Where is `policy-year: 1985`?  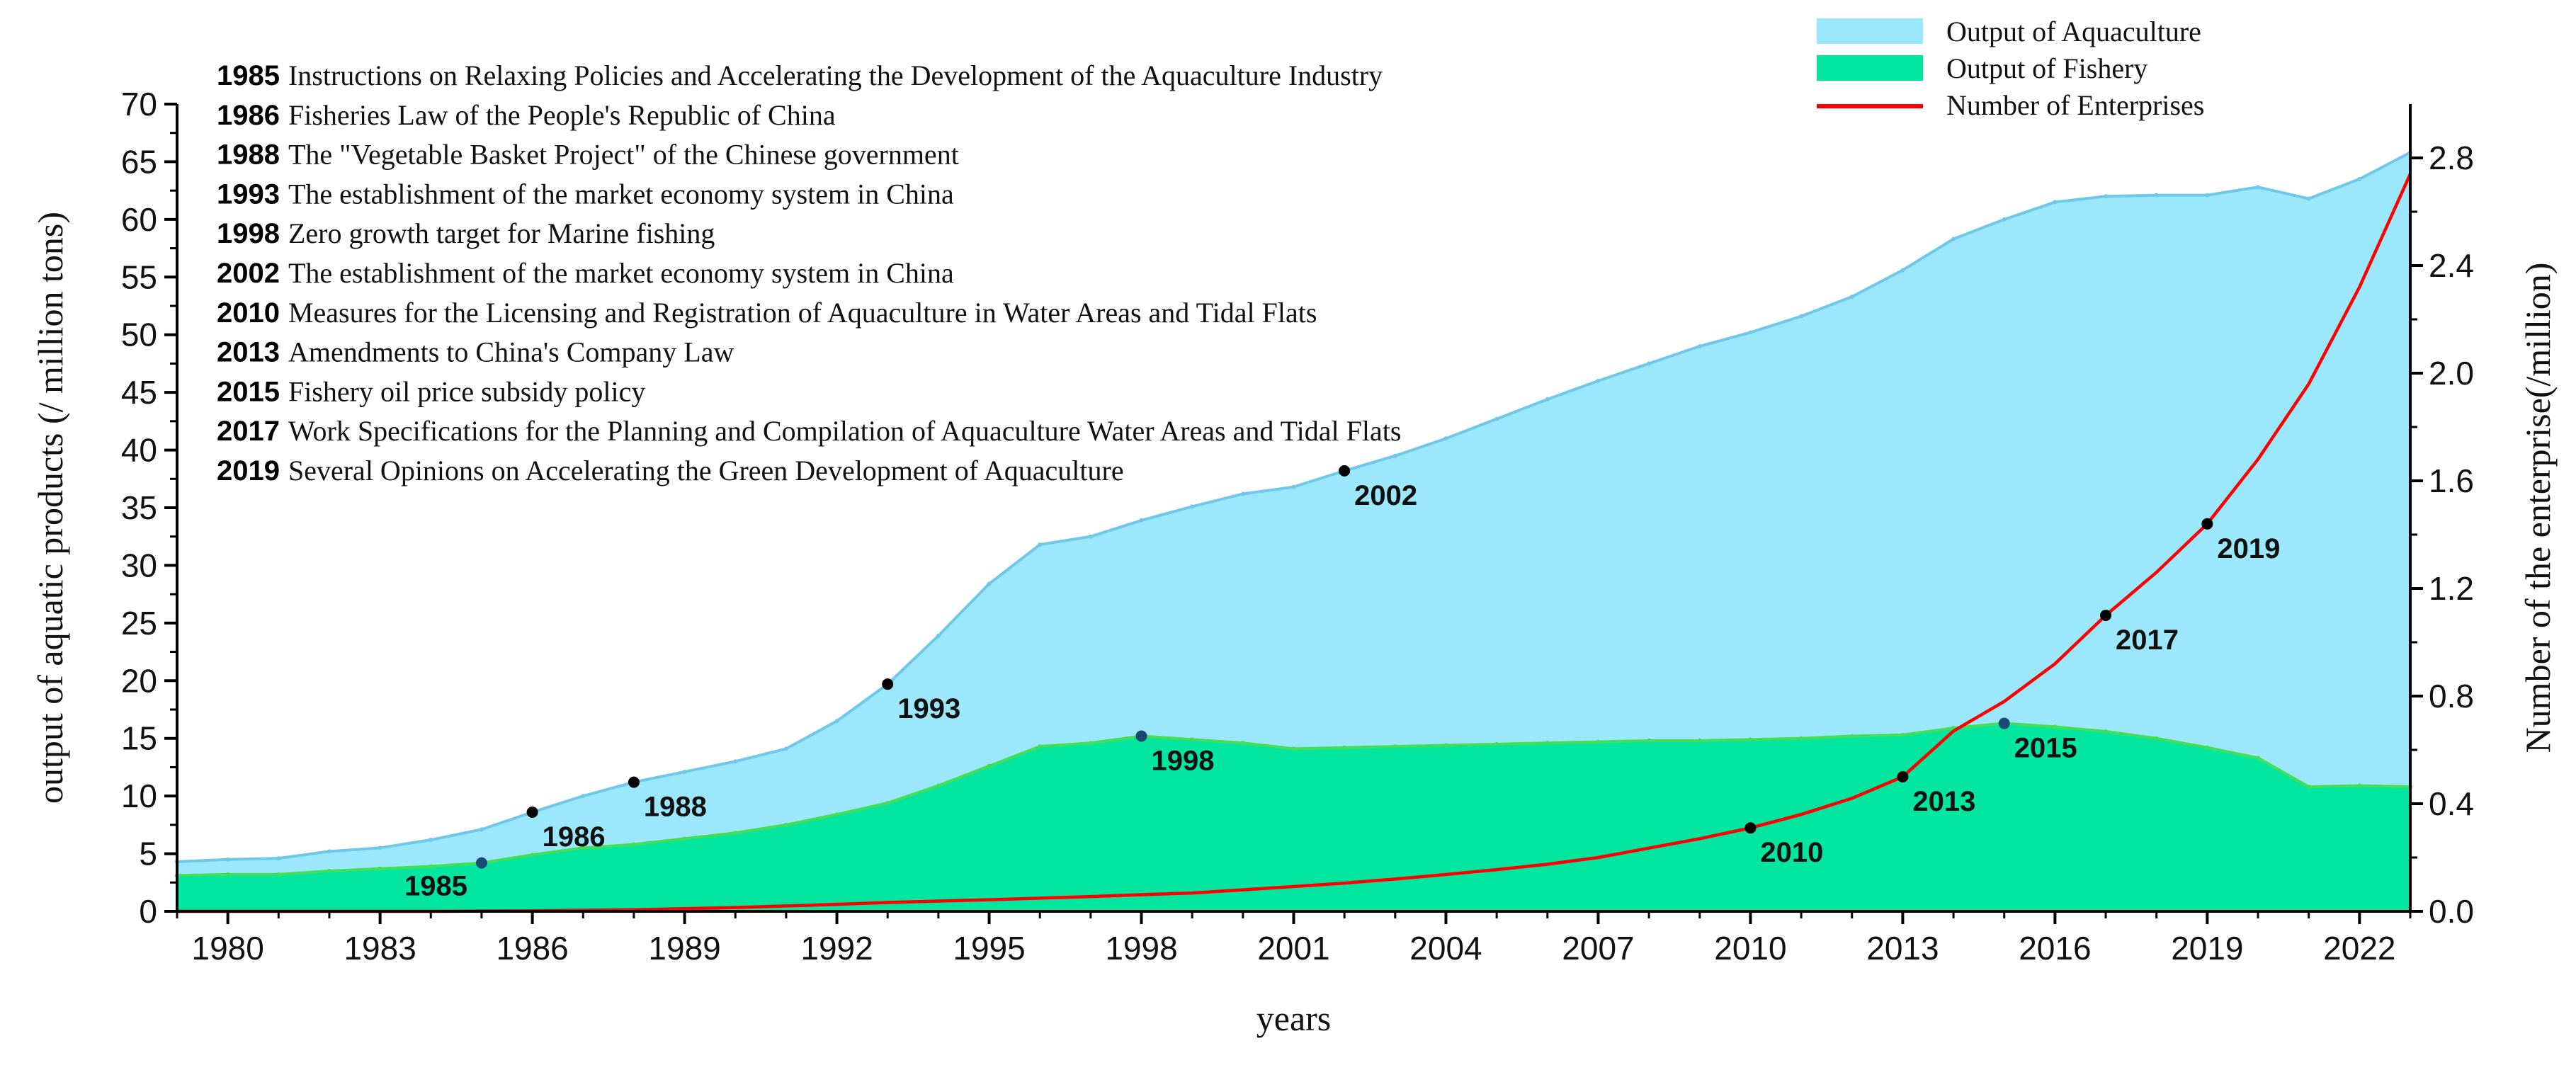
policy-year: 1985 is located at coordinates (249, 75).